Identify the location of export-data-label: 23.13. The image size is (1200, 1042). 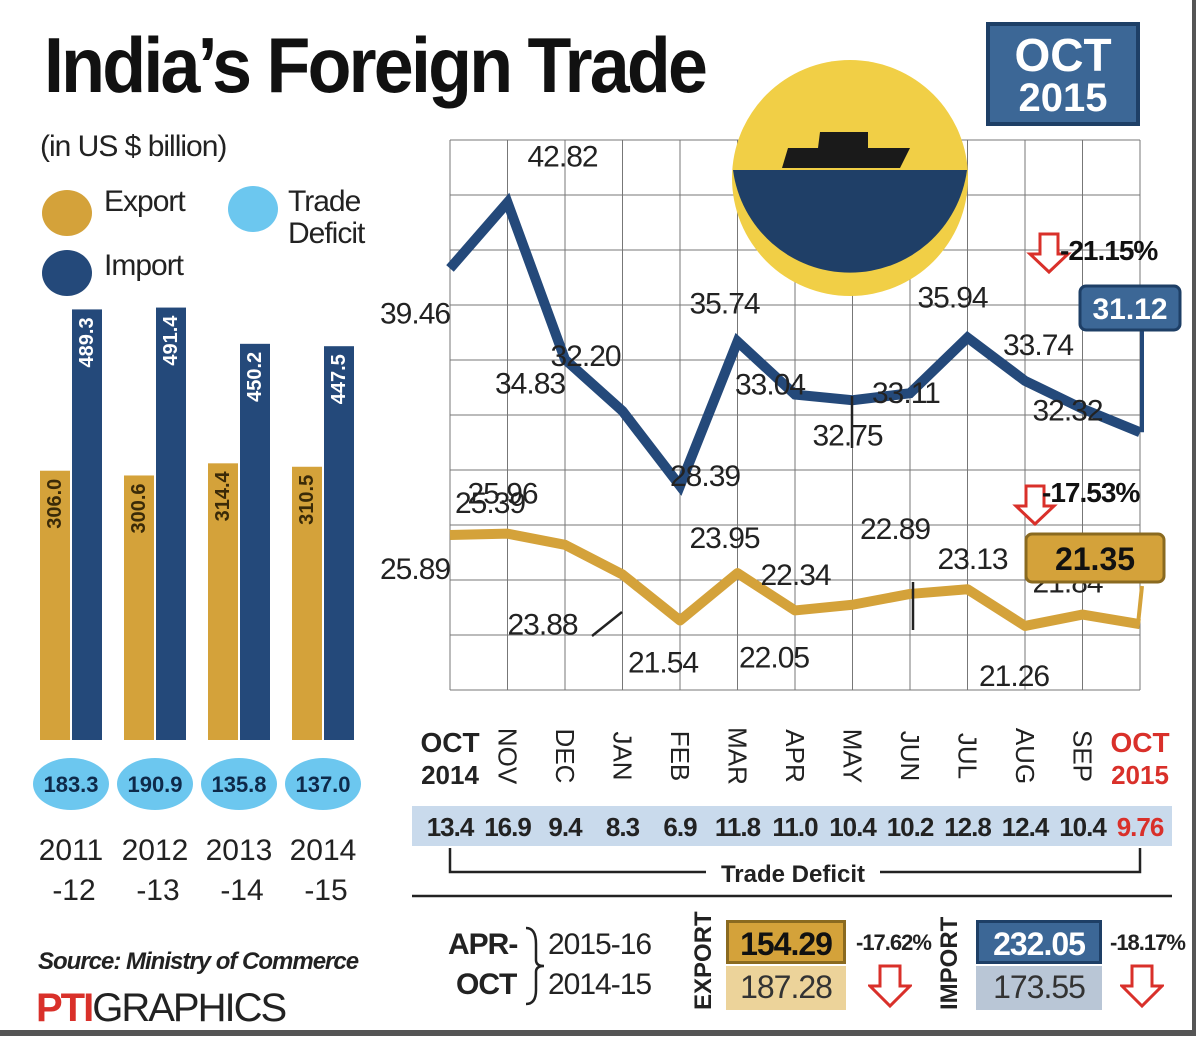
(973, 559).